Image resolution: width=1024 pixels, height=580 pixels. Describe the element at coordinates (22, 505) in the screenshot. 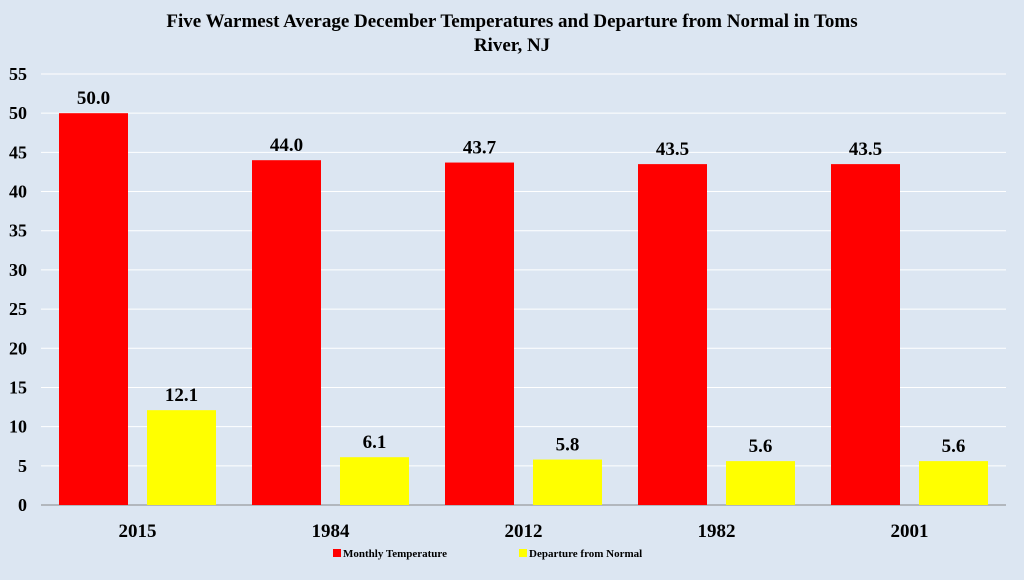

I see `y-tick-label: 0` at that location.